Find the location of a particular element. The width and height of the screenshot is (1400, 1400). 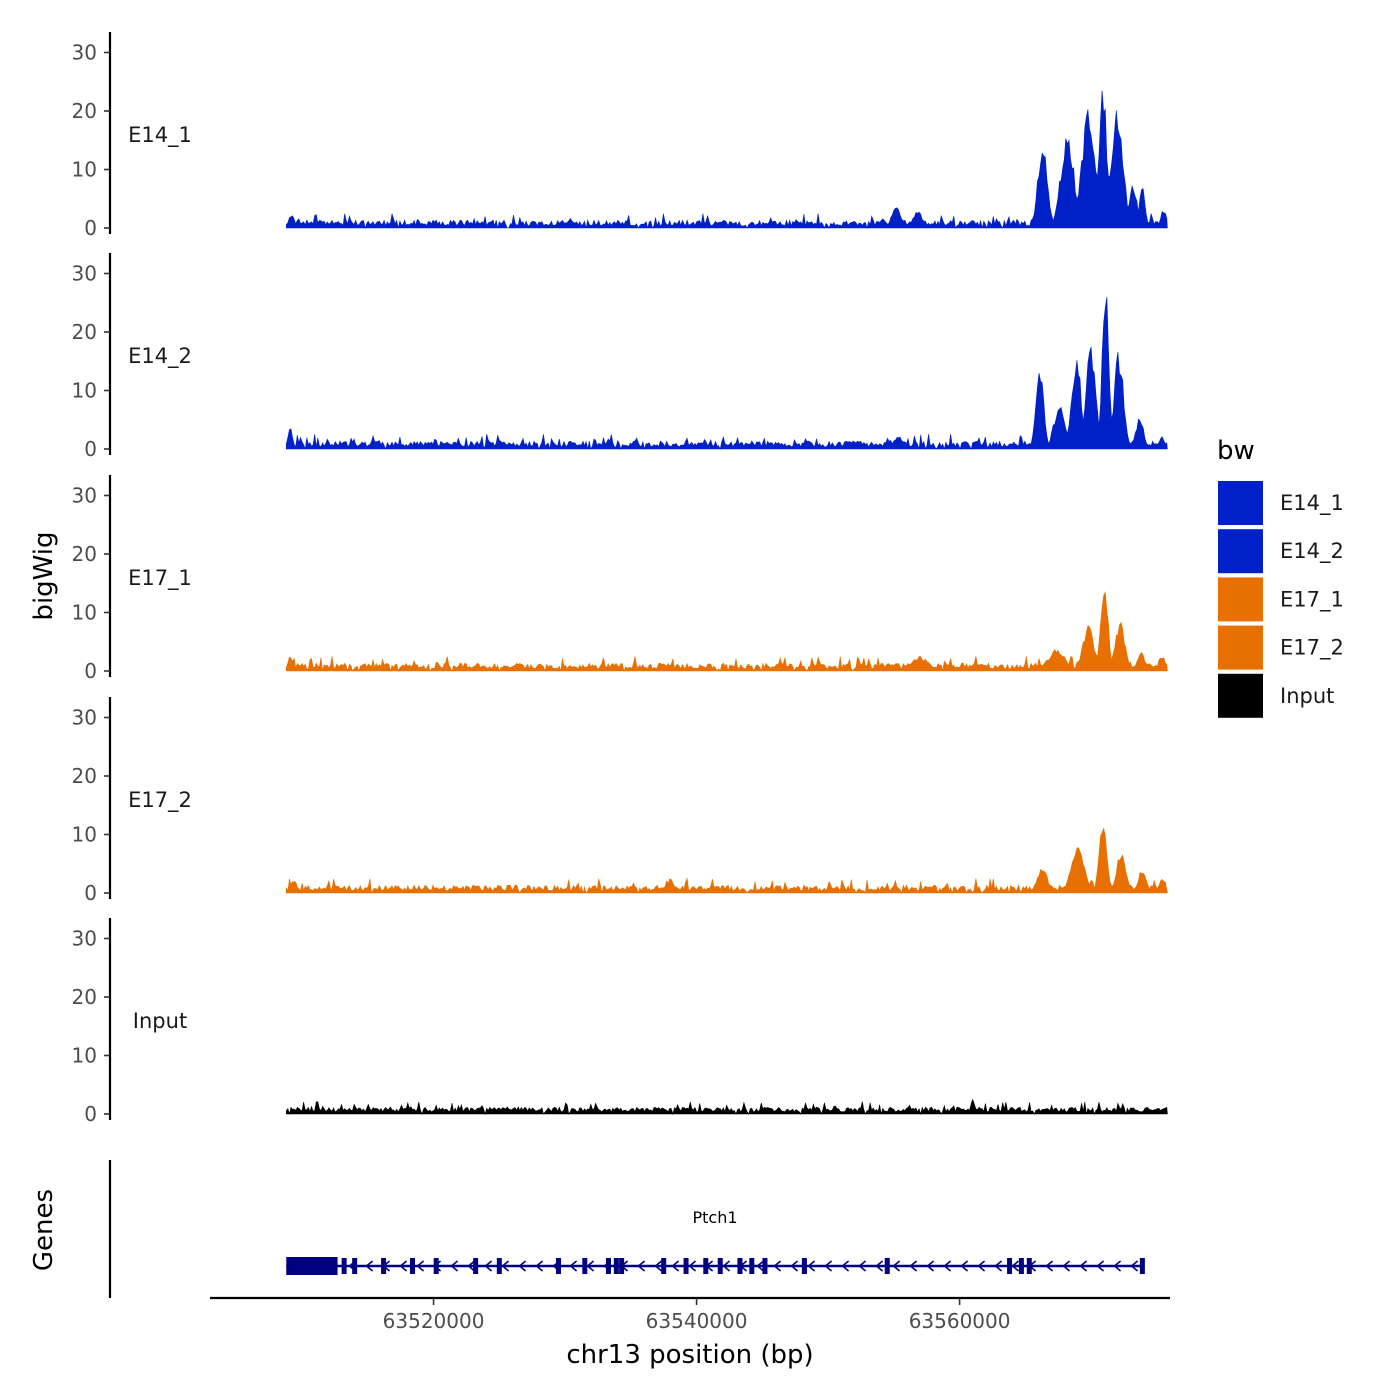

legend-label: Input is located at coordinates (1307, 696).